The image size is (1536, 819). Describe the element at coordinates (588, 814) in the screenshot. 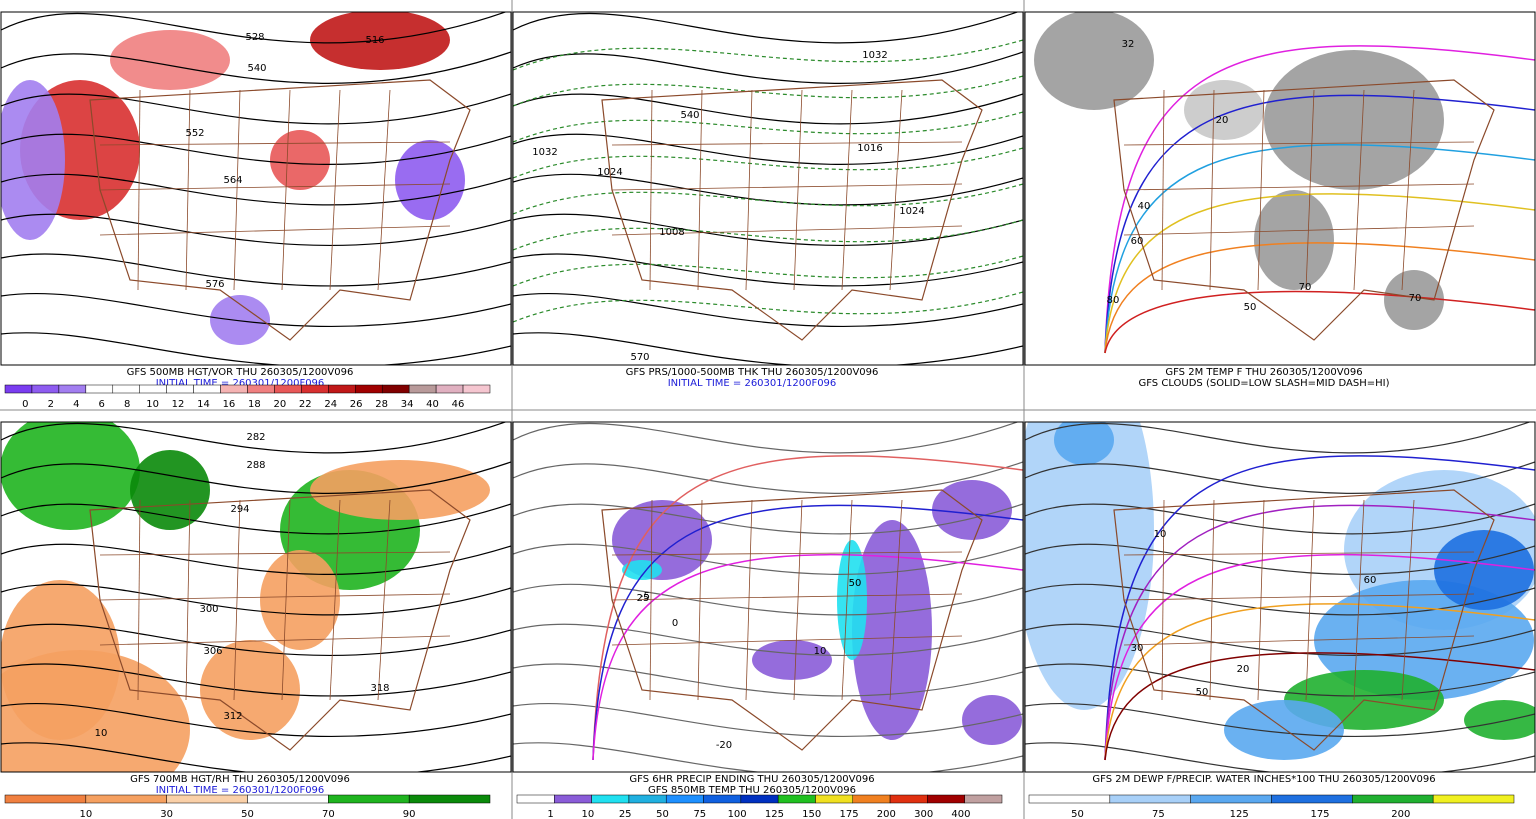

I see `colorbar-label: 10` at that location.